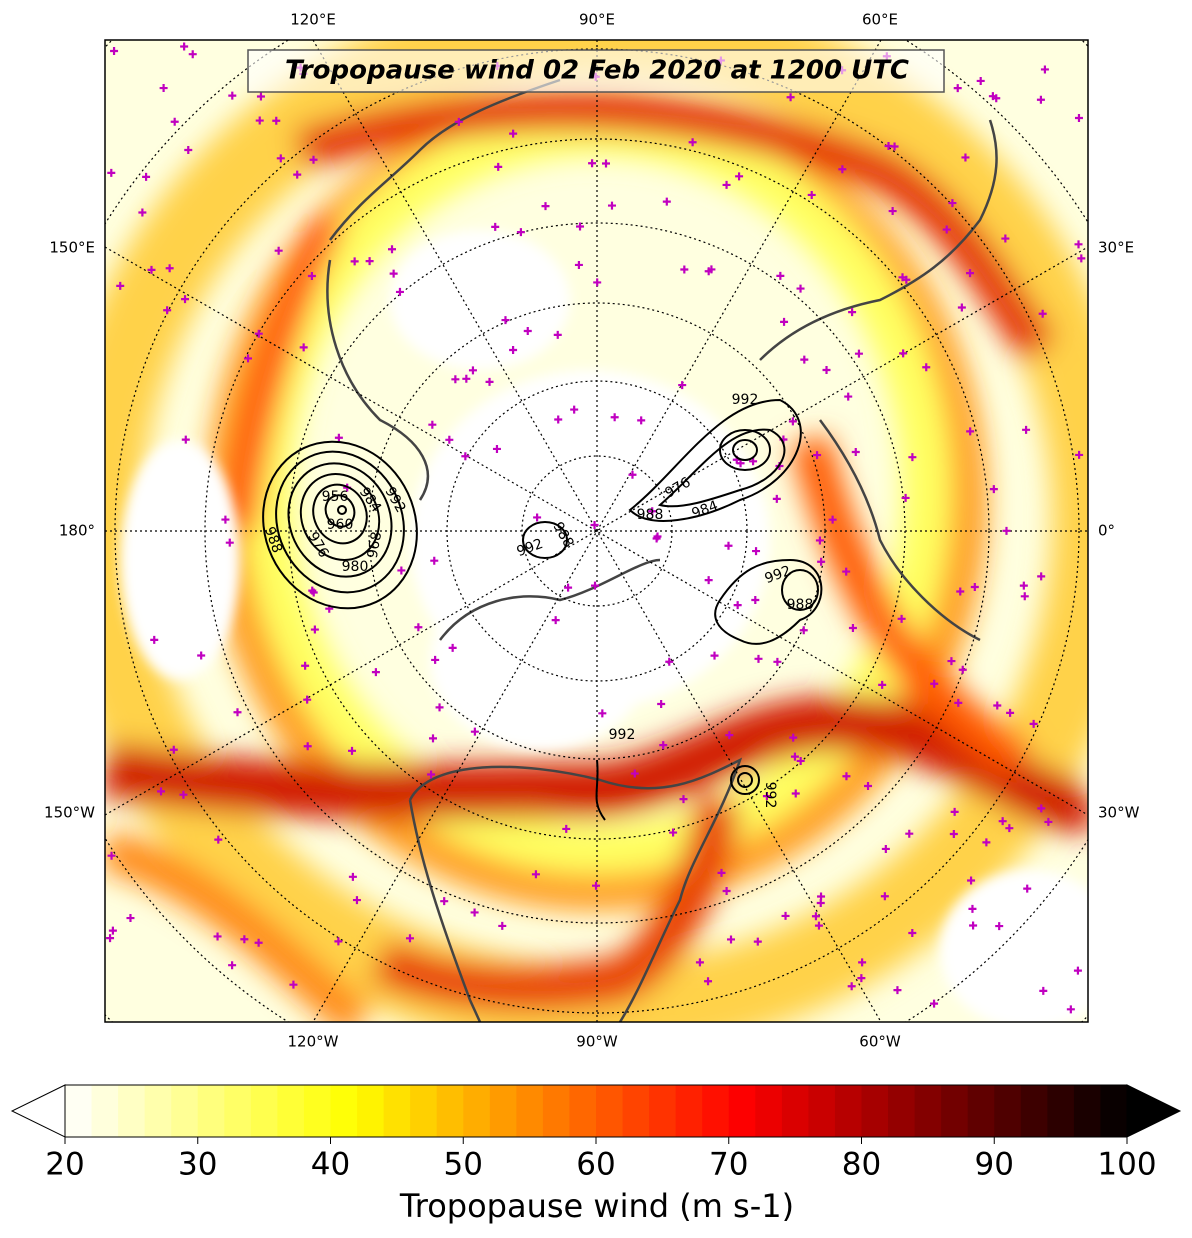 The width and height of the screenshot is (1192, 1238). Describe the element at coordinates (597, 20) in the screenshot. I see `longitude-label: 90°E` at that location.